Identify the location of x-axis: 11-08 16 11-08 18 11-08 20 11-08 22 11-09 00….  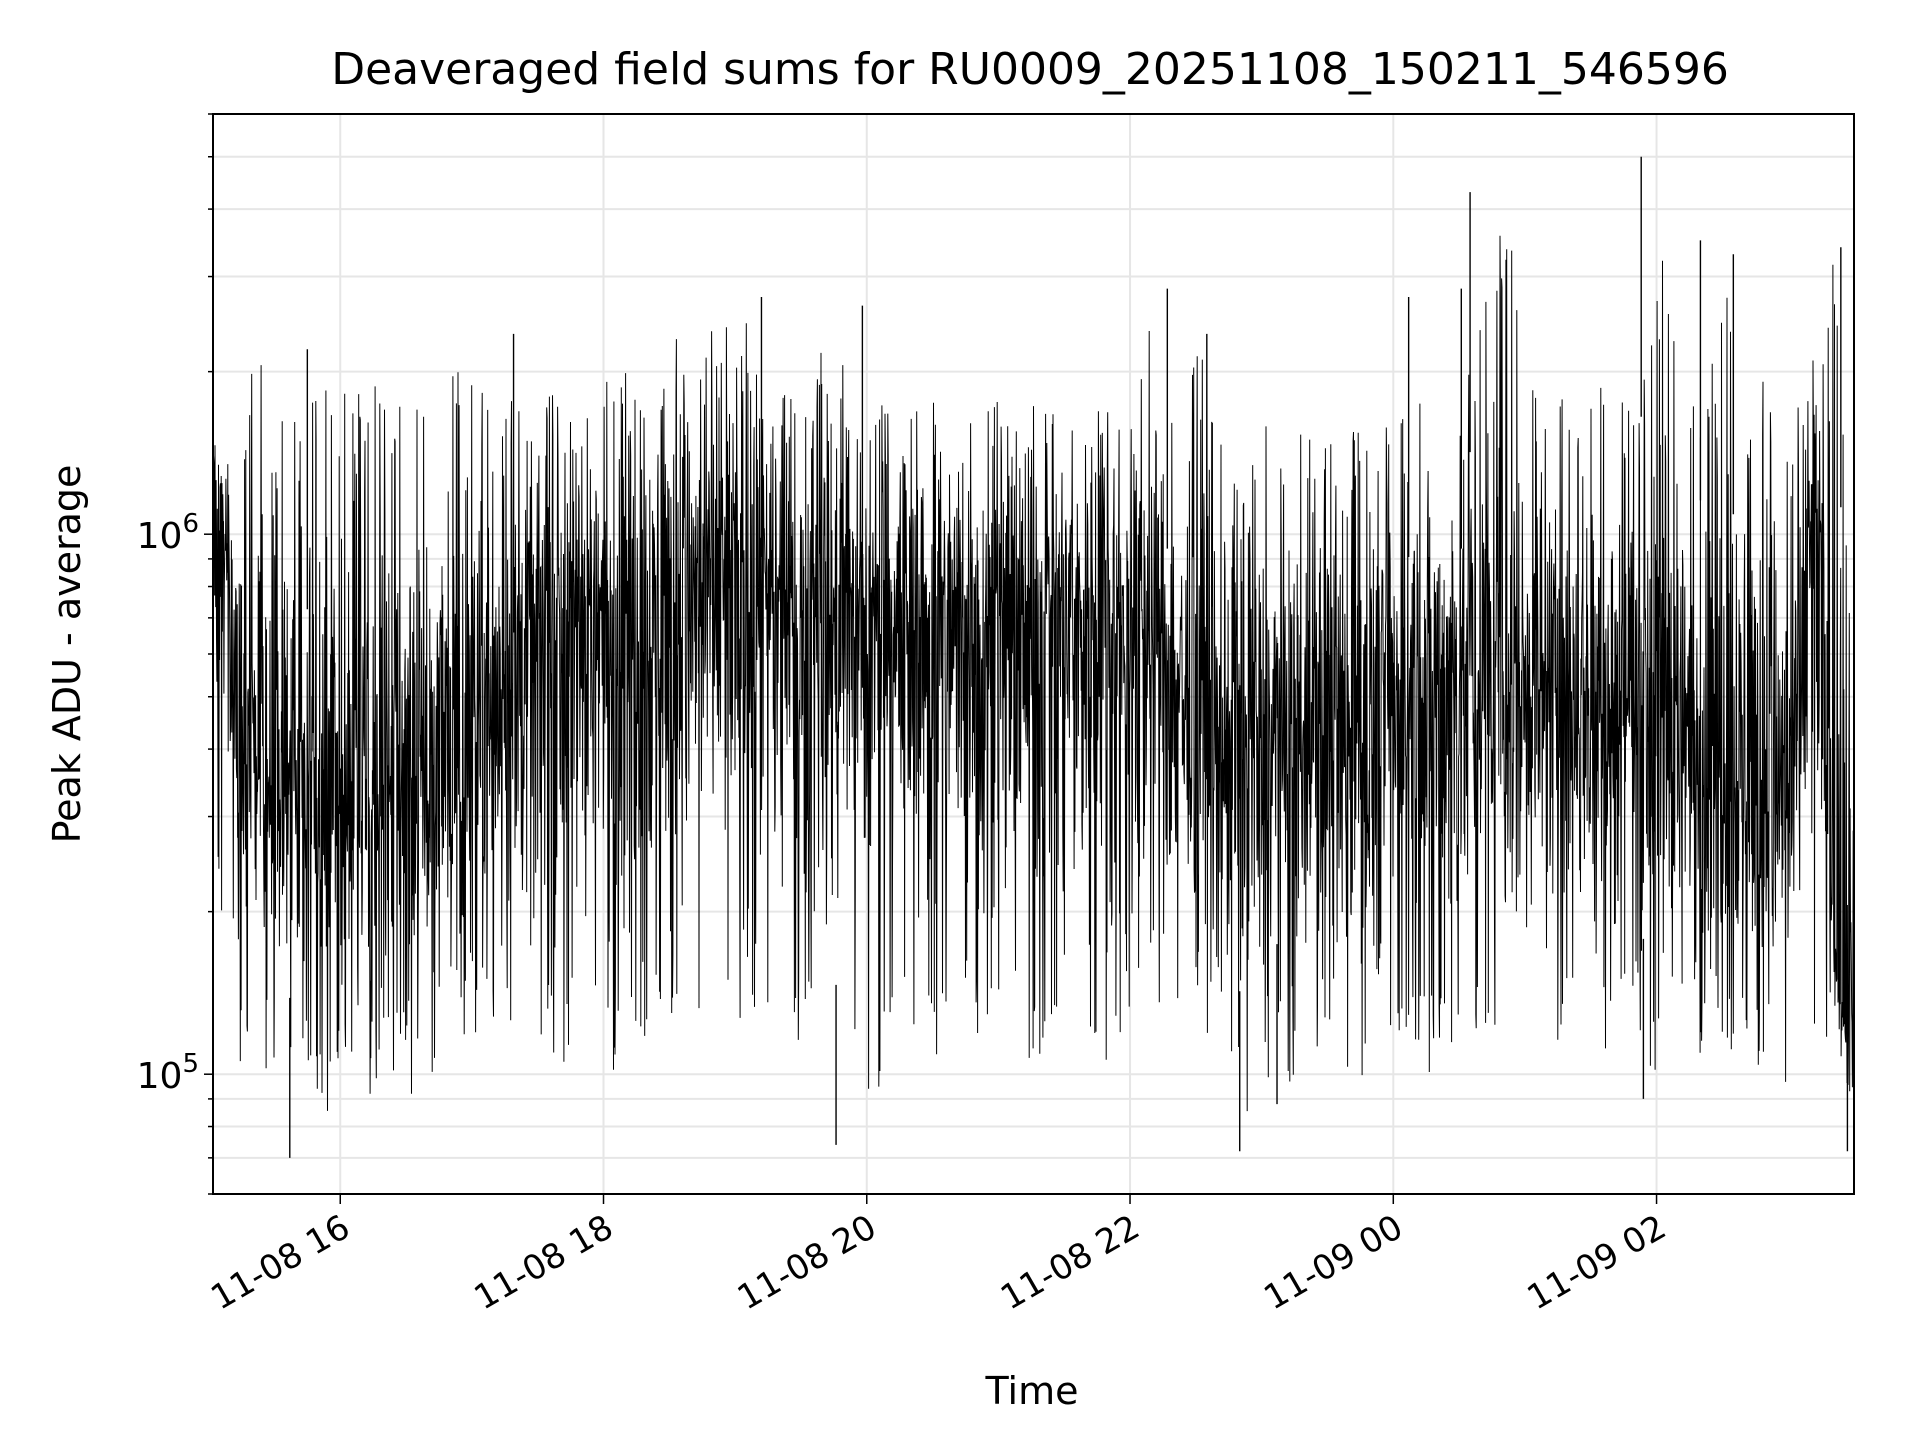
(938, 1256).